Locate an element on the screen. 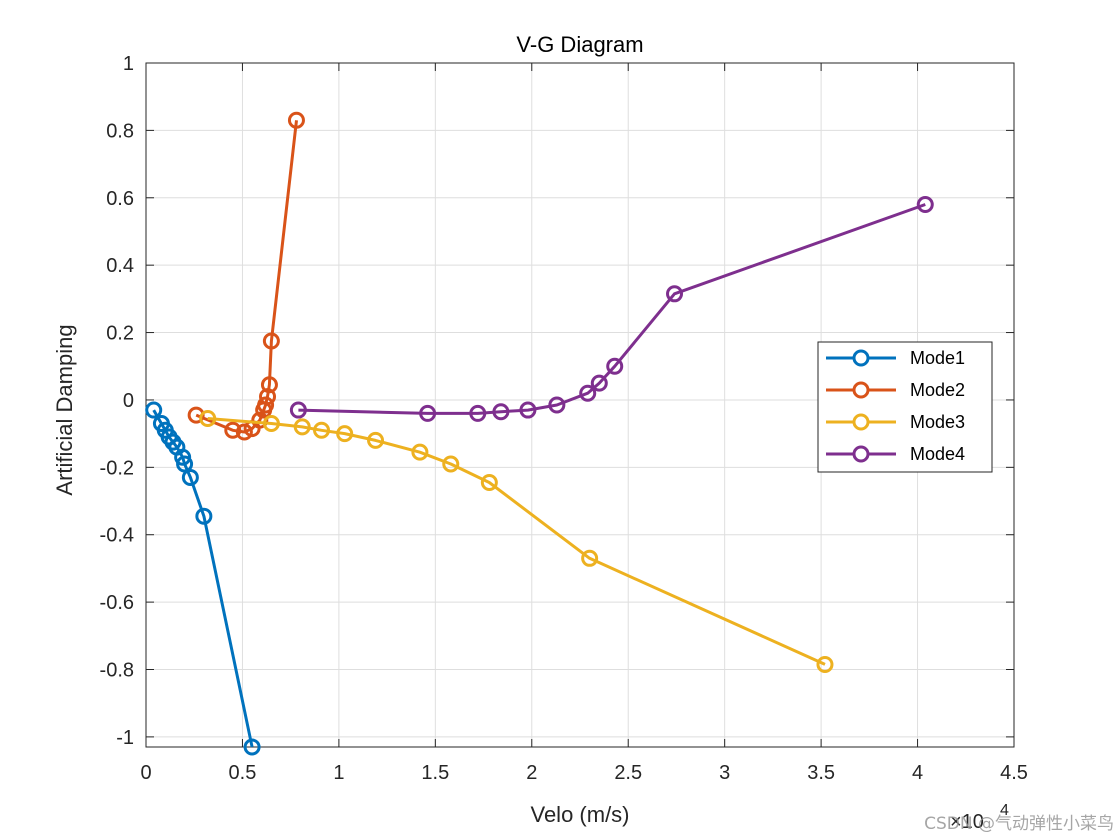 The width and height of the screenshot is (1120, 840). series-mode1 is located at coordinates (203, 578).